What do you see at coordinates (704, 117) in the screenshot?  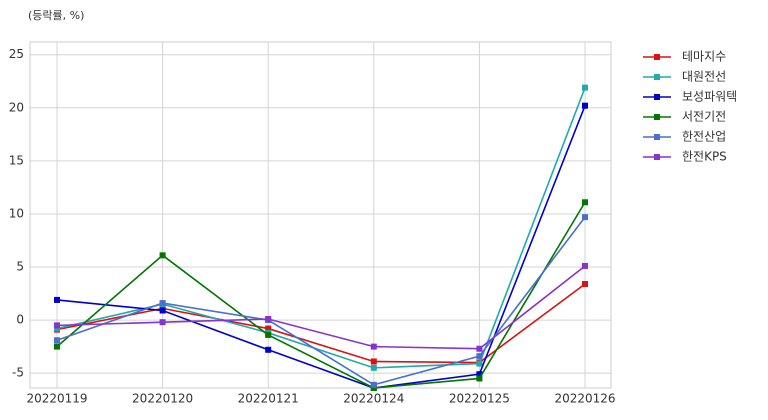 I see `legend-label: 서전기전` at bounding box center [704, 117].